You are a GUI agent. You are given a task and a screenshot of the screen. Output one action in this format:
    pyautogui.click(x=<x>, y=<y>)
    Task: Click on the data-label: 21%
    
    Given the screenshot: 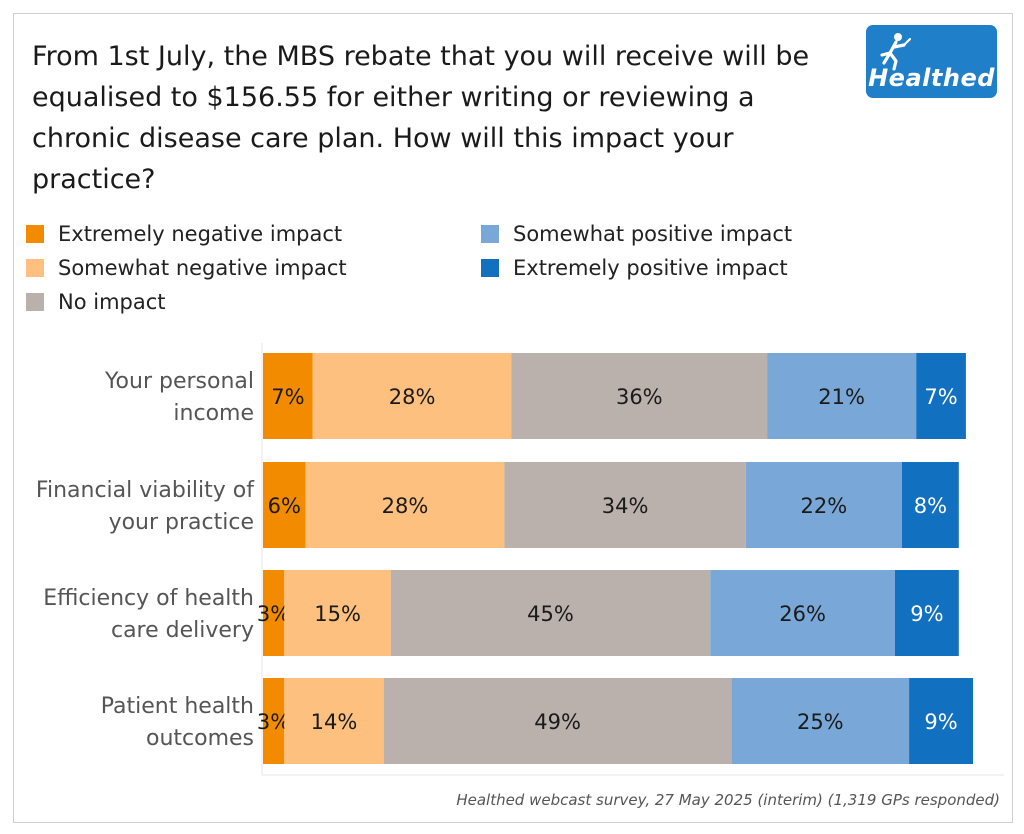 What is the action you would take?
    pyautogui.click(x=841, y=397)
    